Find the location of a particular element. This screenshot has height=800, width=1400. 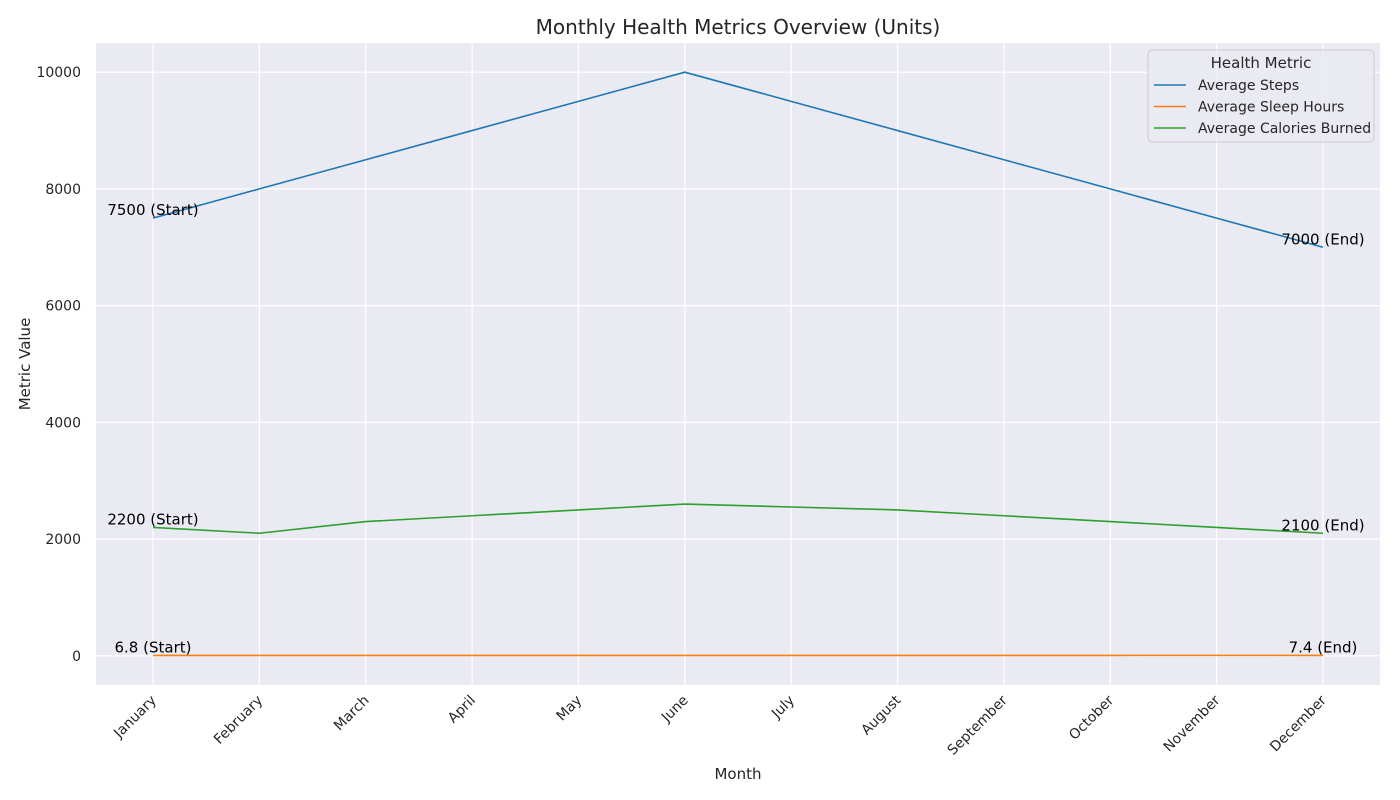

x-tick-label: February is located at coordinates (238, 720).